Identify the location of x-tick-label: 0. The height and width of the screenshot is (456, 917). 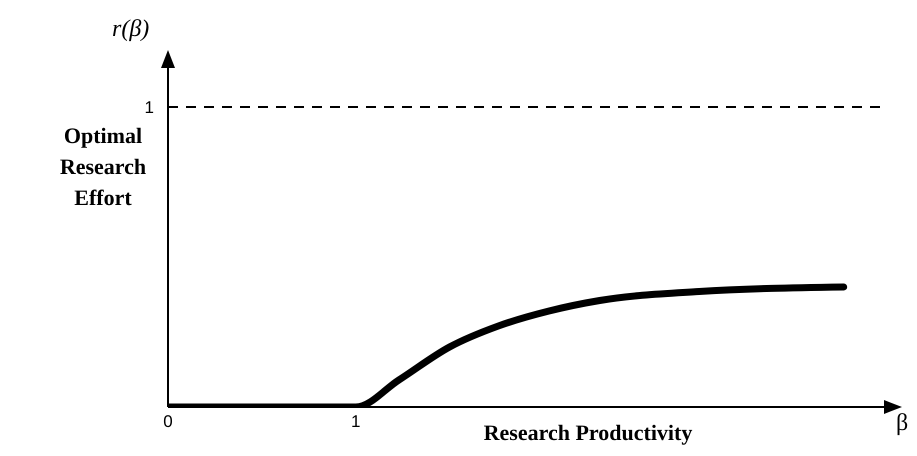
(168, 422).